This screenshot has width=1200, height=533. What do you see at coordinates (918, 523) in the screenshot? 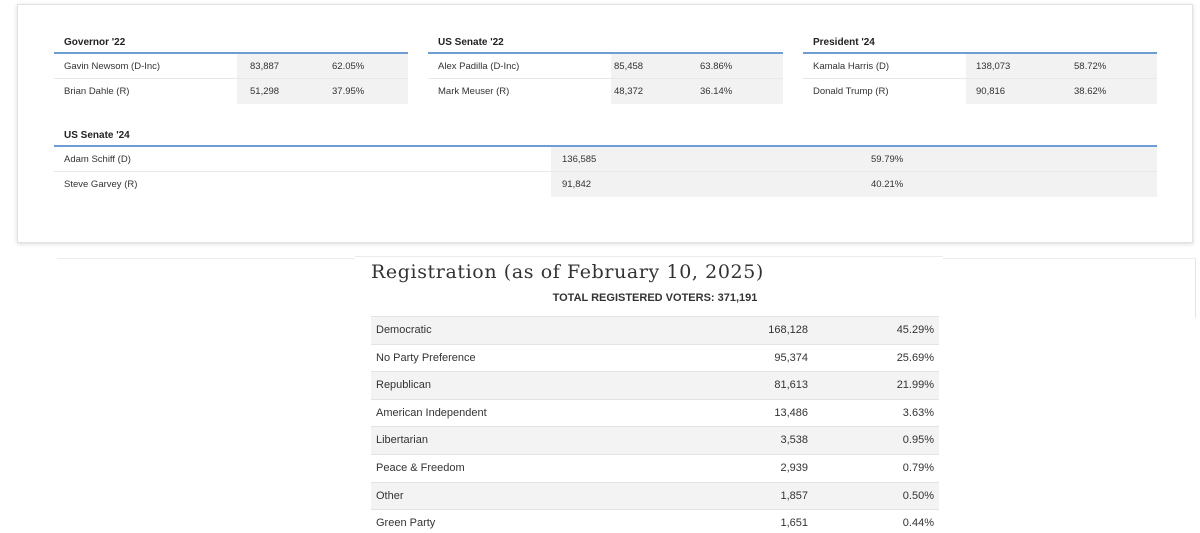
I see `party-percent: 0.44%` at bounding box center [918, 523].